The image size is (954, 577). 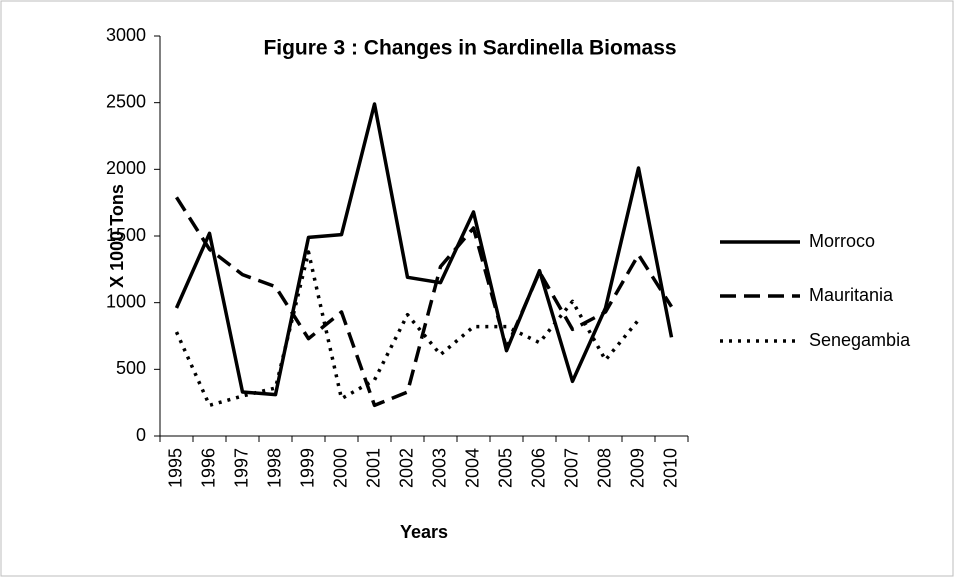 What do you see at coordinates (407, 329) in the screenshot?
I see `series-line` at bounding box center [407, 329].